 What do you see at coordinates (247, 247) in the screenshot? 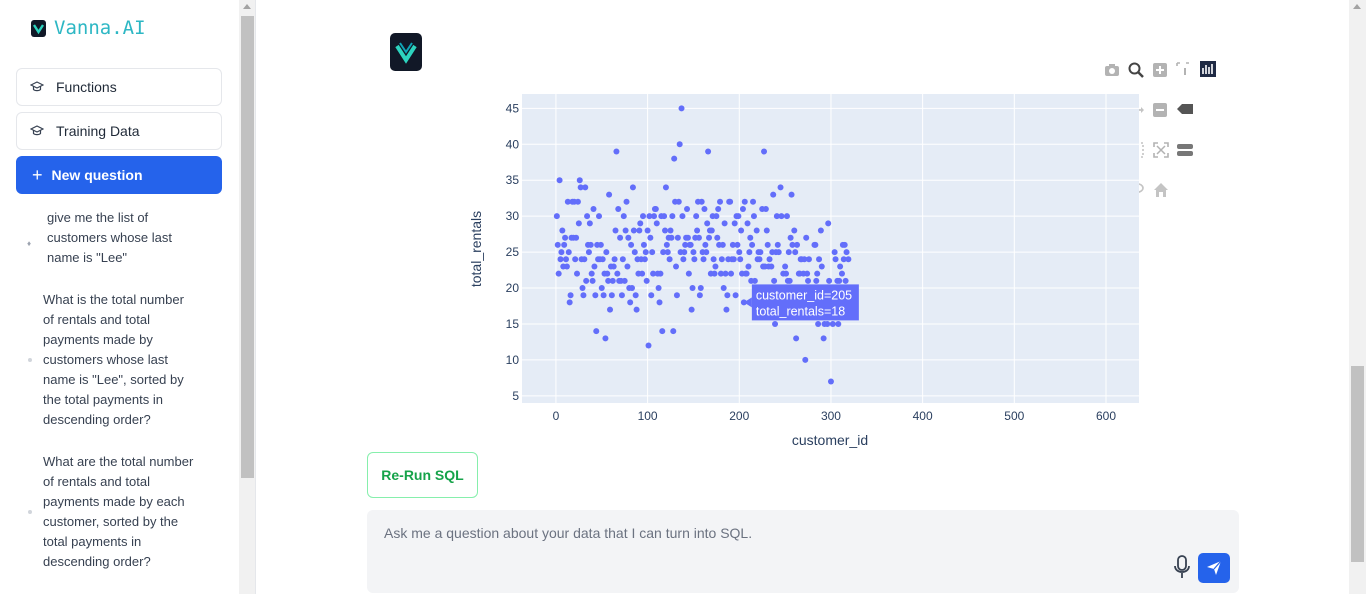
I see `sidebar-scrollbar-thumb` at bounding box center [247, 247].